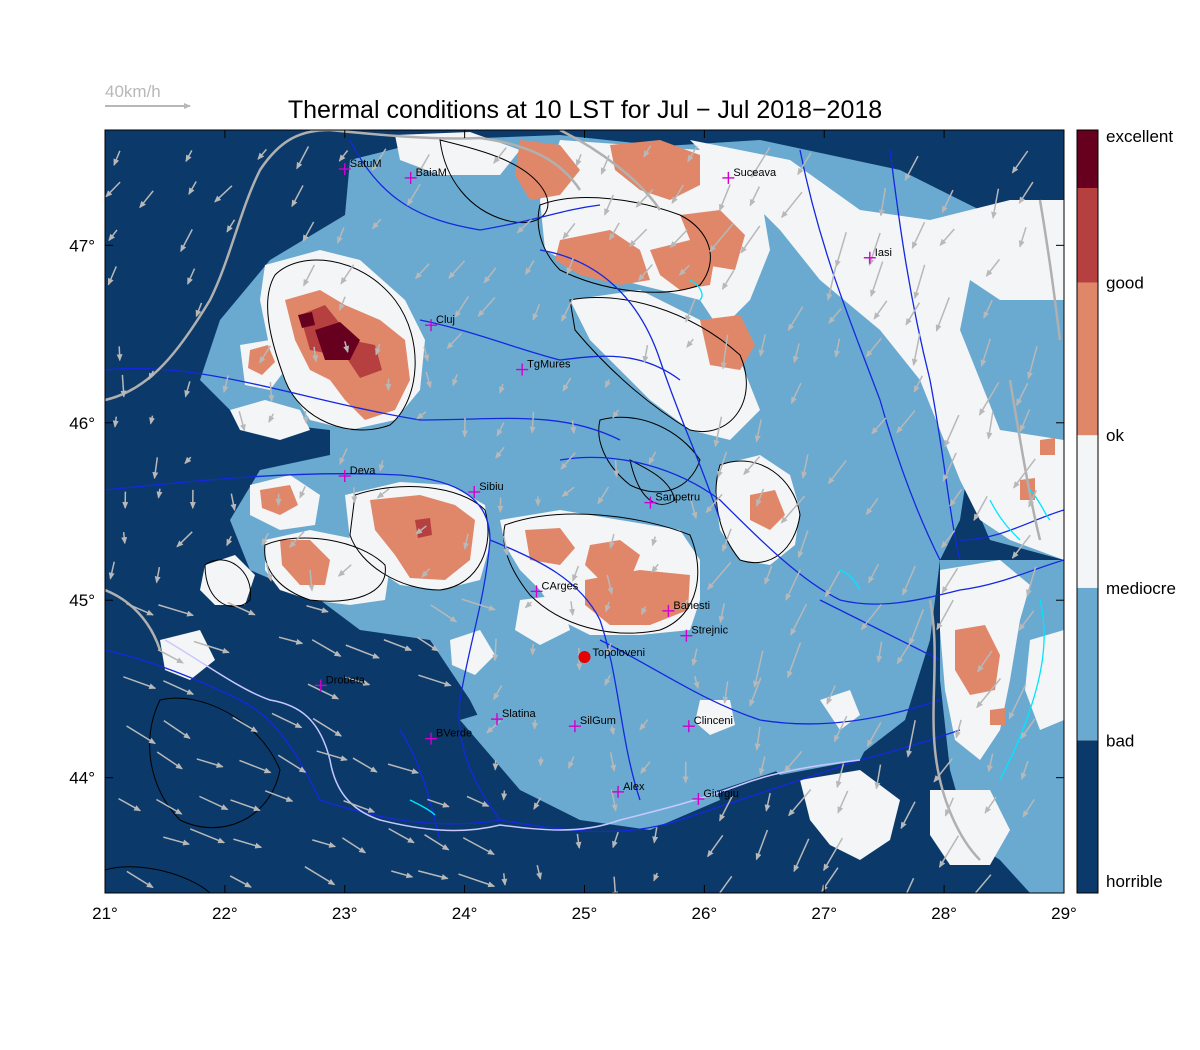 This screenshot has height=1050, width=1200. Describe the element at coordinates (691, 606) in the screenshot. I see `city-label: Banesti` at that location.